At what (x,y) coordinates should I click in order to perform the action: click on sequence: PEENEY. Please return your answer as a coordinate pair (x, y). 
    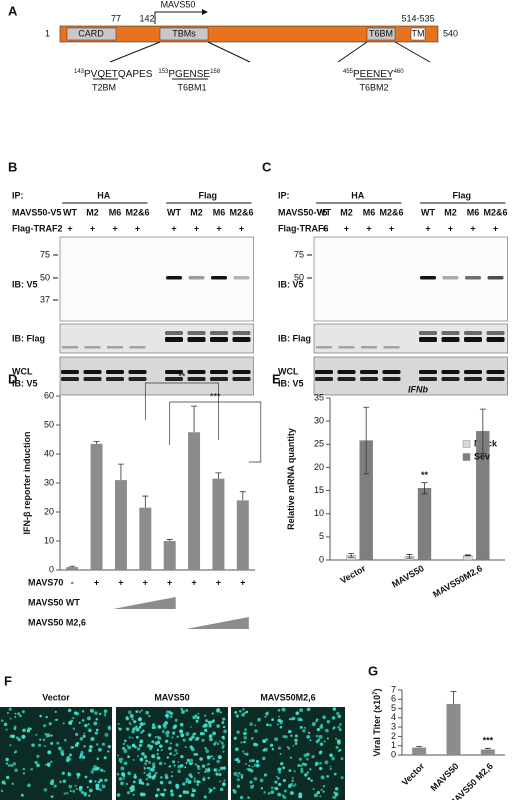
    Looking at the image, I should click on (373, 74).